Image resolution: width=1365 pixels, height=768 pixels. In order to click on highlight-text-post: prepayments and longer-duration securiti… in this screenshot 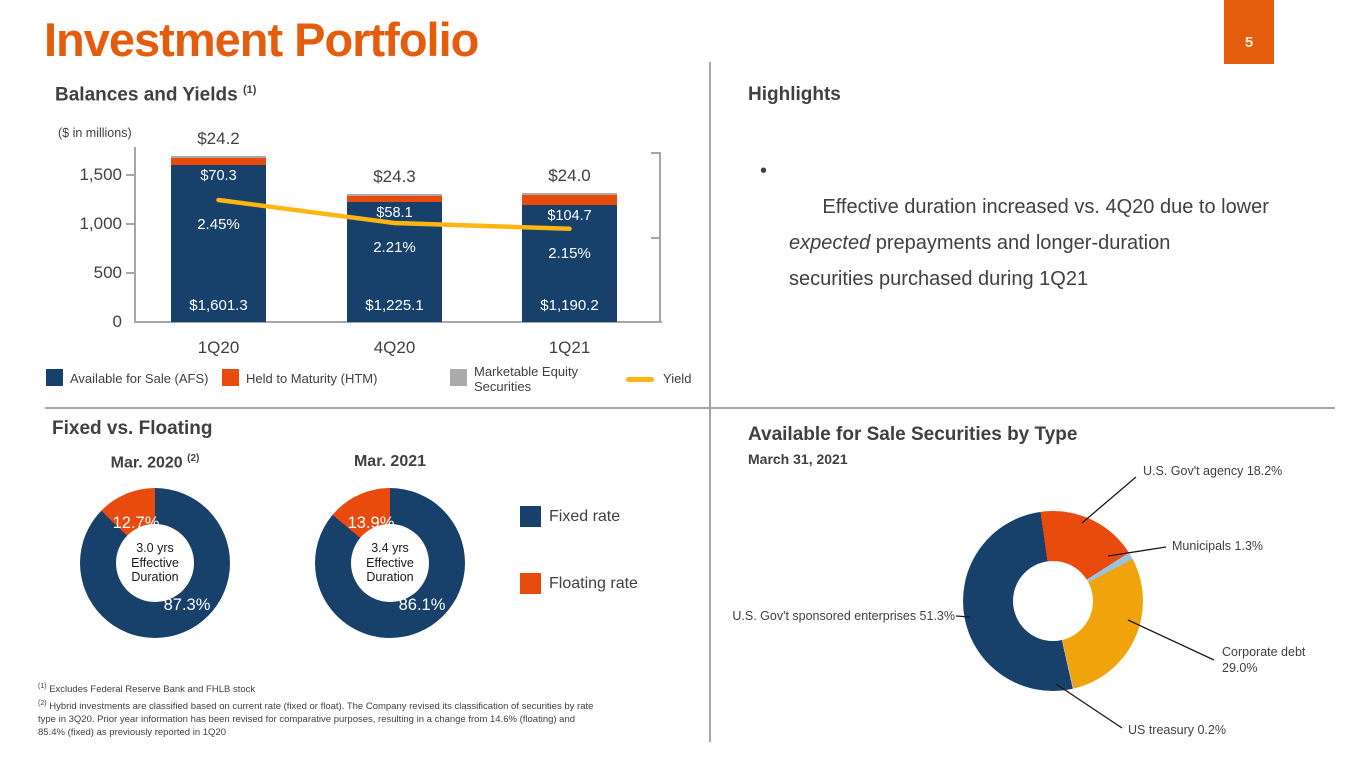, I will do `click(980, 261)`.